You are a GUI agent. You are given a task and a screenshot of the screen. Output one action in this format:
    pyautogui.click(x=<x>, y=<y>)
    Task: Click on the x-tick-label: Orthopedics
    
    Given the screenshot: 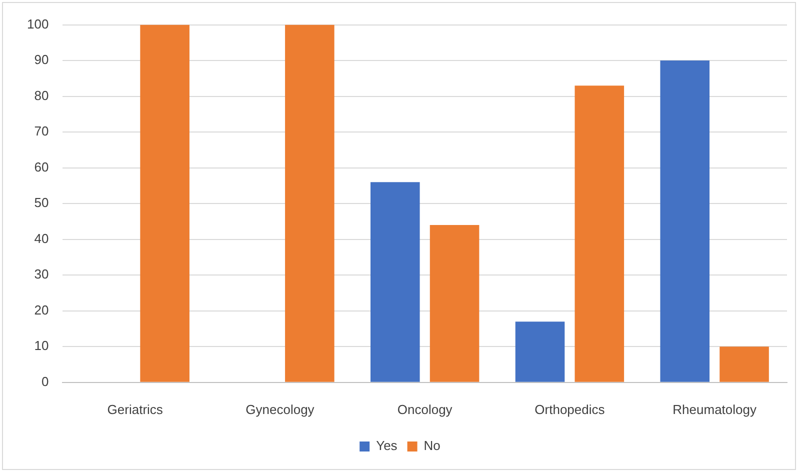 What is the action you would take?
    pyautogui.click(x=570, y=409)
    